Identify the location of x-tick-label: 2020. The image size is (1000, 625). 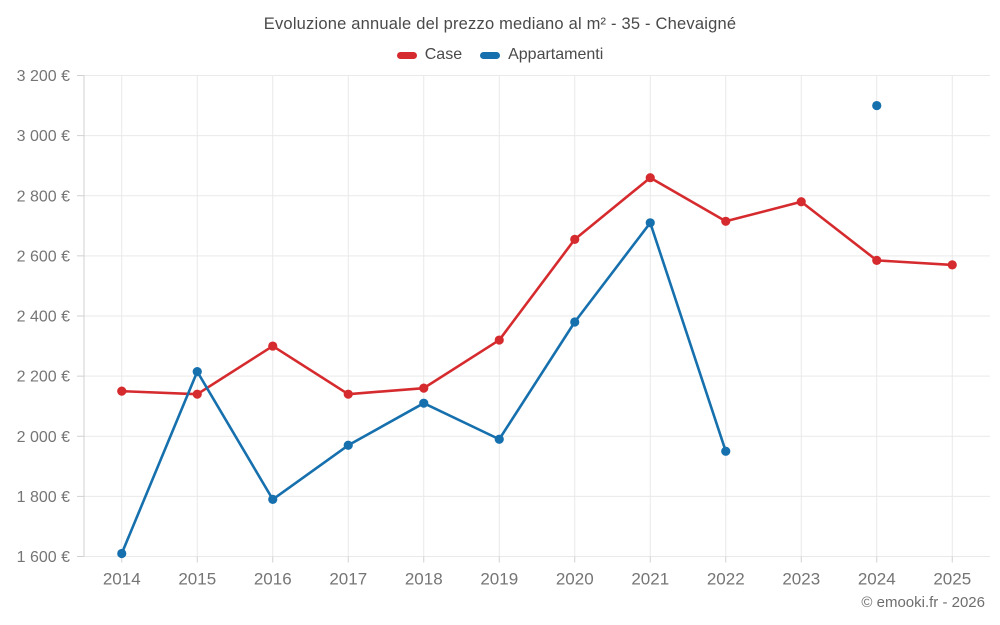
(575, 579).